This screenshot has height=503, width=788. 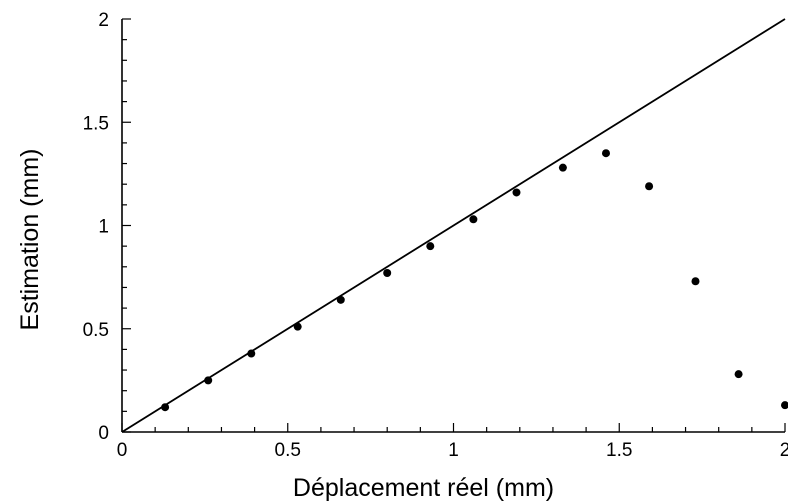 What do you see at coordinates (103, 20) in the screenshot?
I see `y-tick-label: 2` at bounding box center [103, 20].